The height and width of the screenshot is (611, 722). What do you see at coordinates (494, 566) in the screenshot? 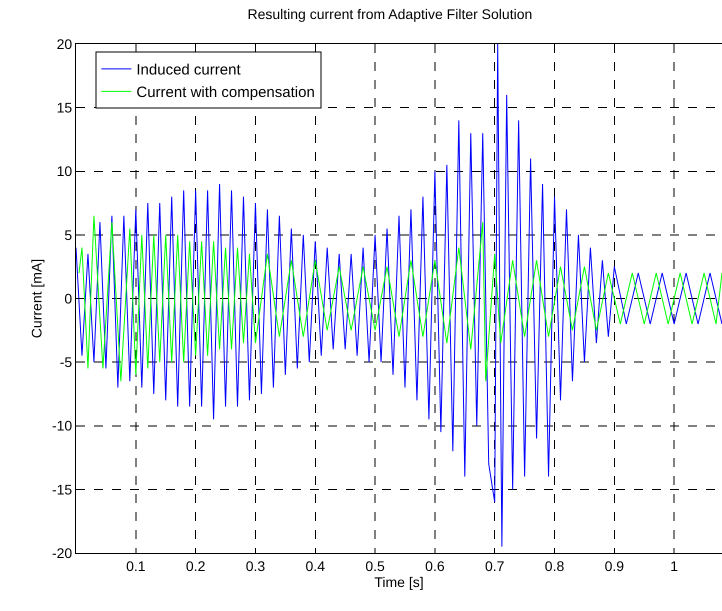
I see `x-tick-label: 0.7` at bounding box center [494, 566].